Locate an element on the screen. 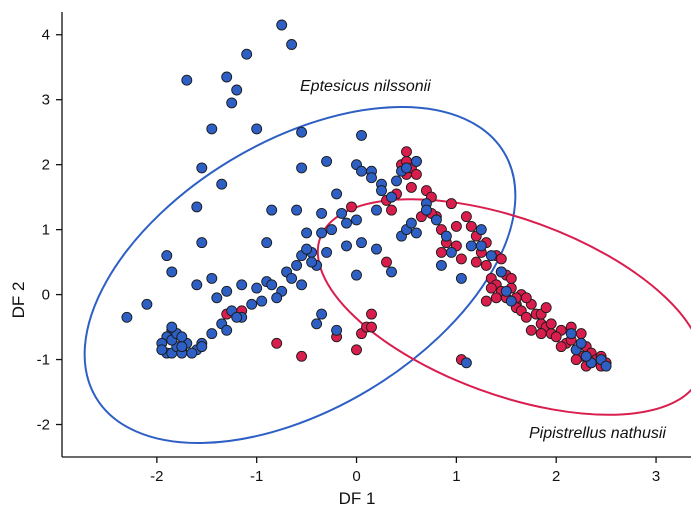 The image size is (691, 513). y-tick-label: -1 is located at coordinates (43, 360).